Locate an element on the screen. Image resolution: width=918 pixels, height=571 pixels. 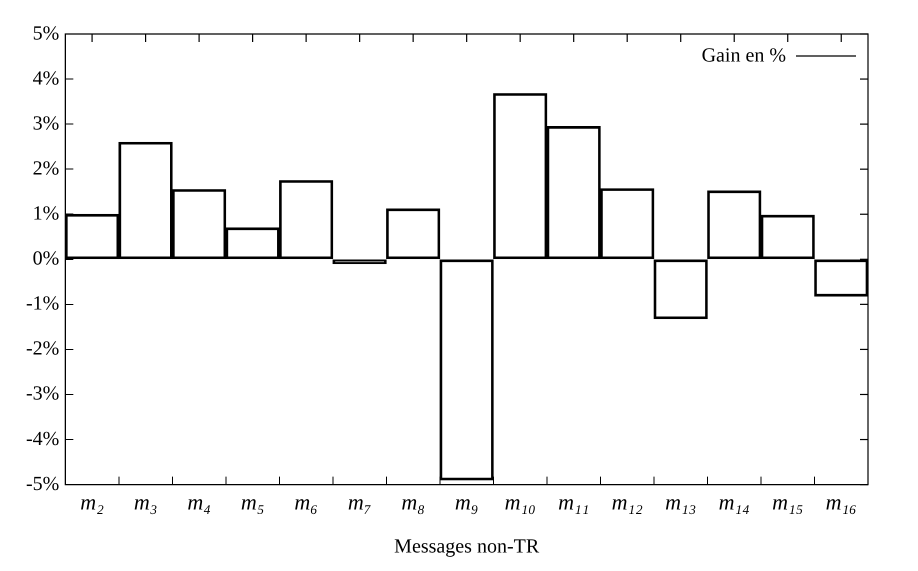
x-tick-label: m₇ is located at coordinates (360, 502).